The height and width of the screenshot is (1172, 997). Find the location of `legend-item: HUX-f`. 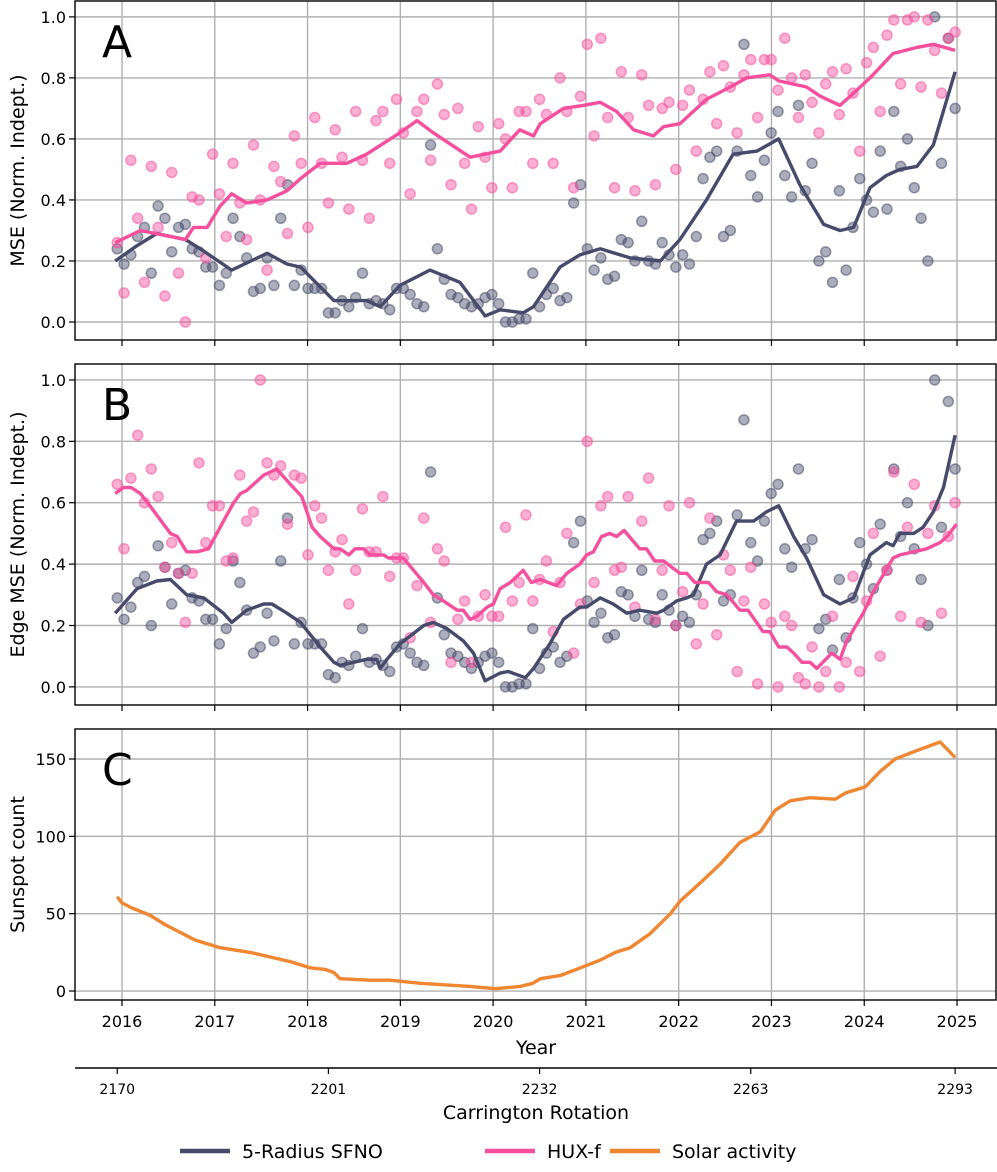

legend-item: HUX-f is located at coordinates (543, 1152).